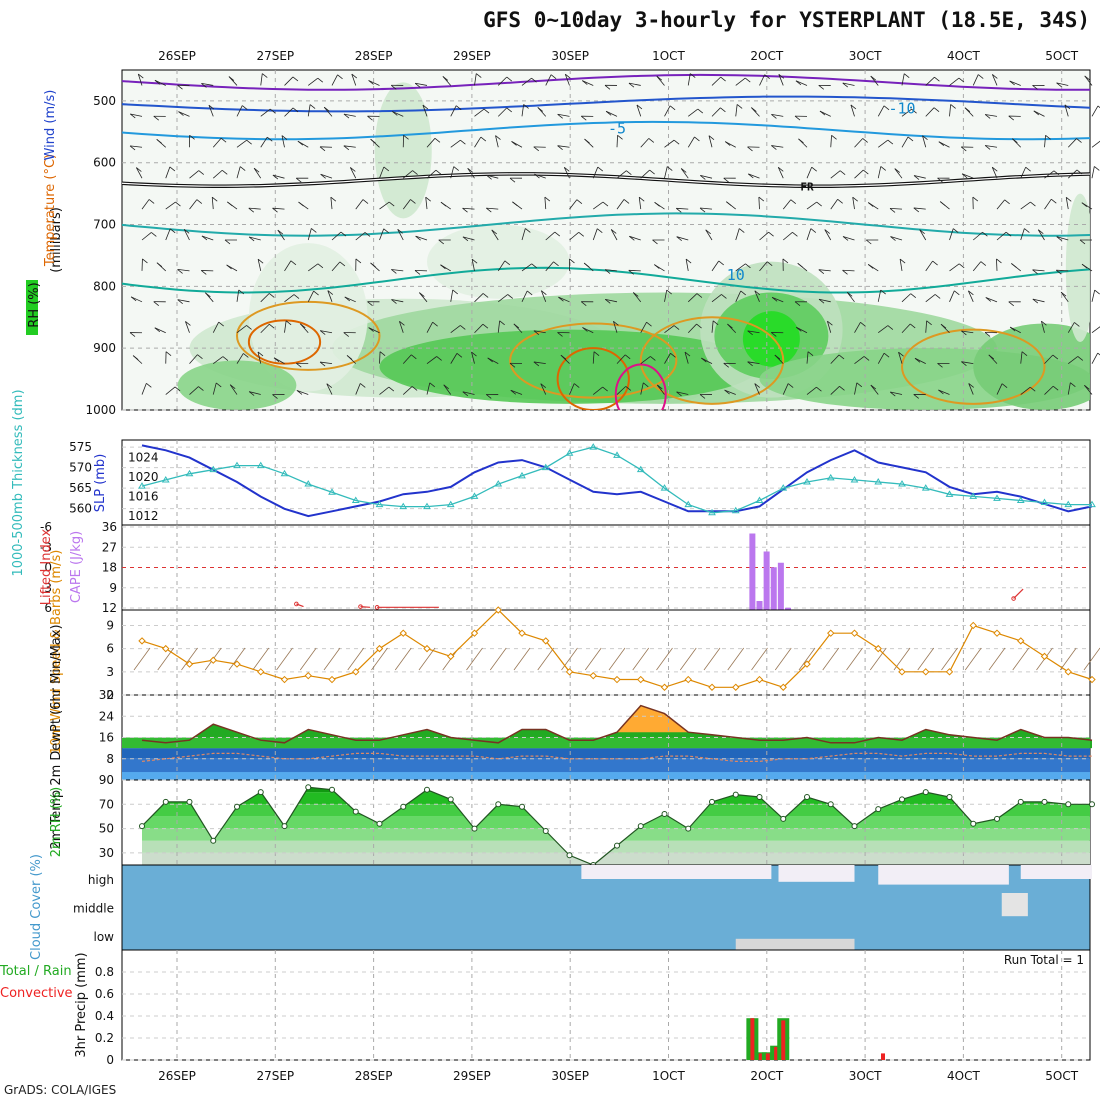 The image size is (1100, 1100). What do you see at coordinates (104, 1016) in the screenshot?
I see `precip-ticks: 0 0.2 0.4 0.6 0.8` at bounding box center [104, 1016].